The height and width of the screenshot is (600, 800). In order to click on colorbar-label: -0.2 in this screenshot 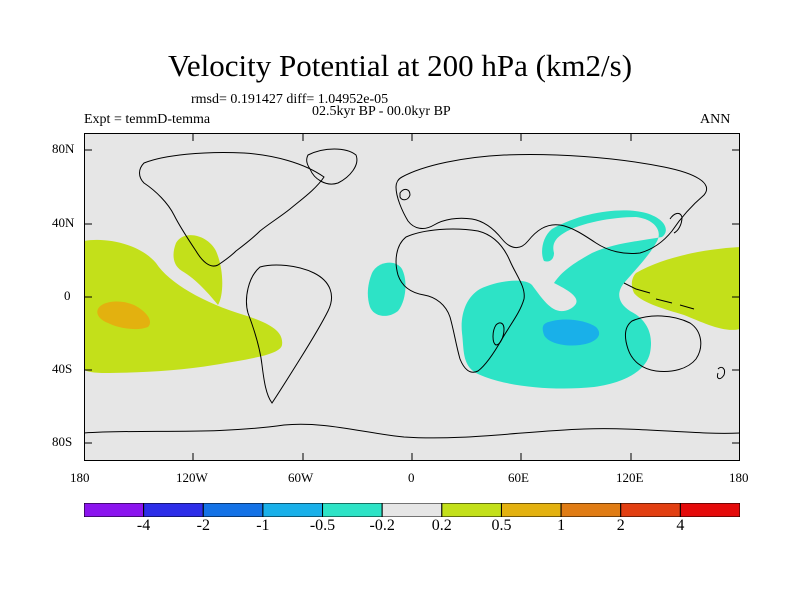, I will do `click(382, 525)`.